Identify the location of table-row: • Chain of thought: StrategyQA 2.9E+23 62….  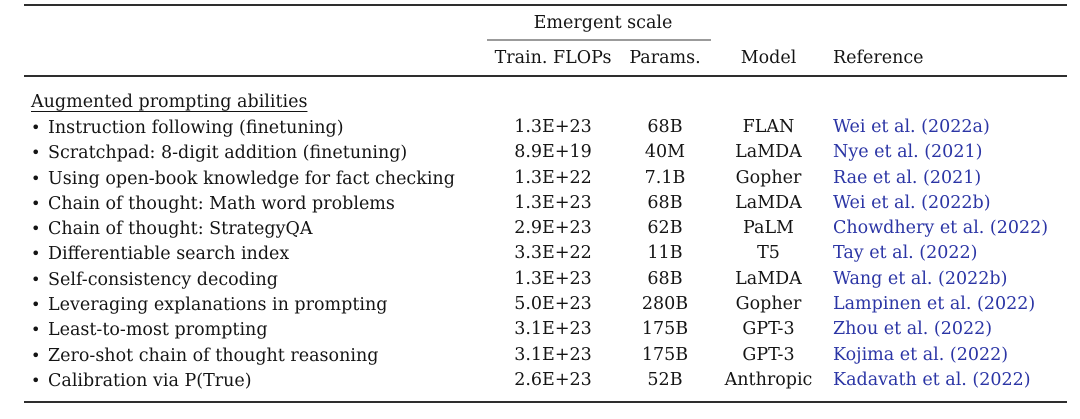
(540, 228).